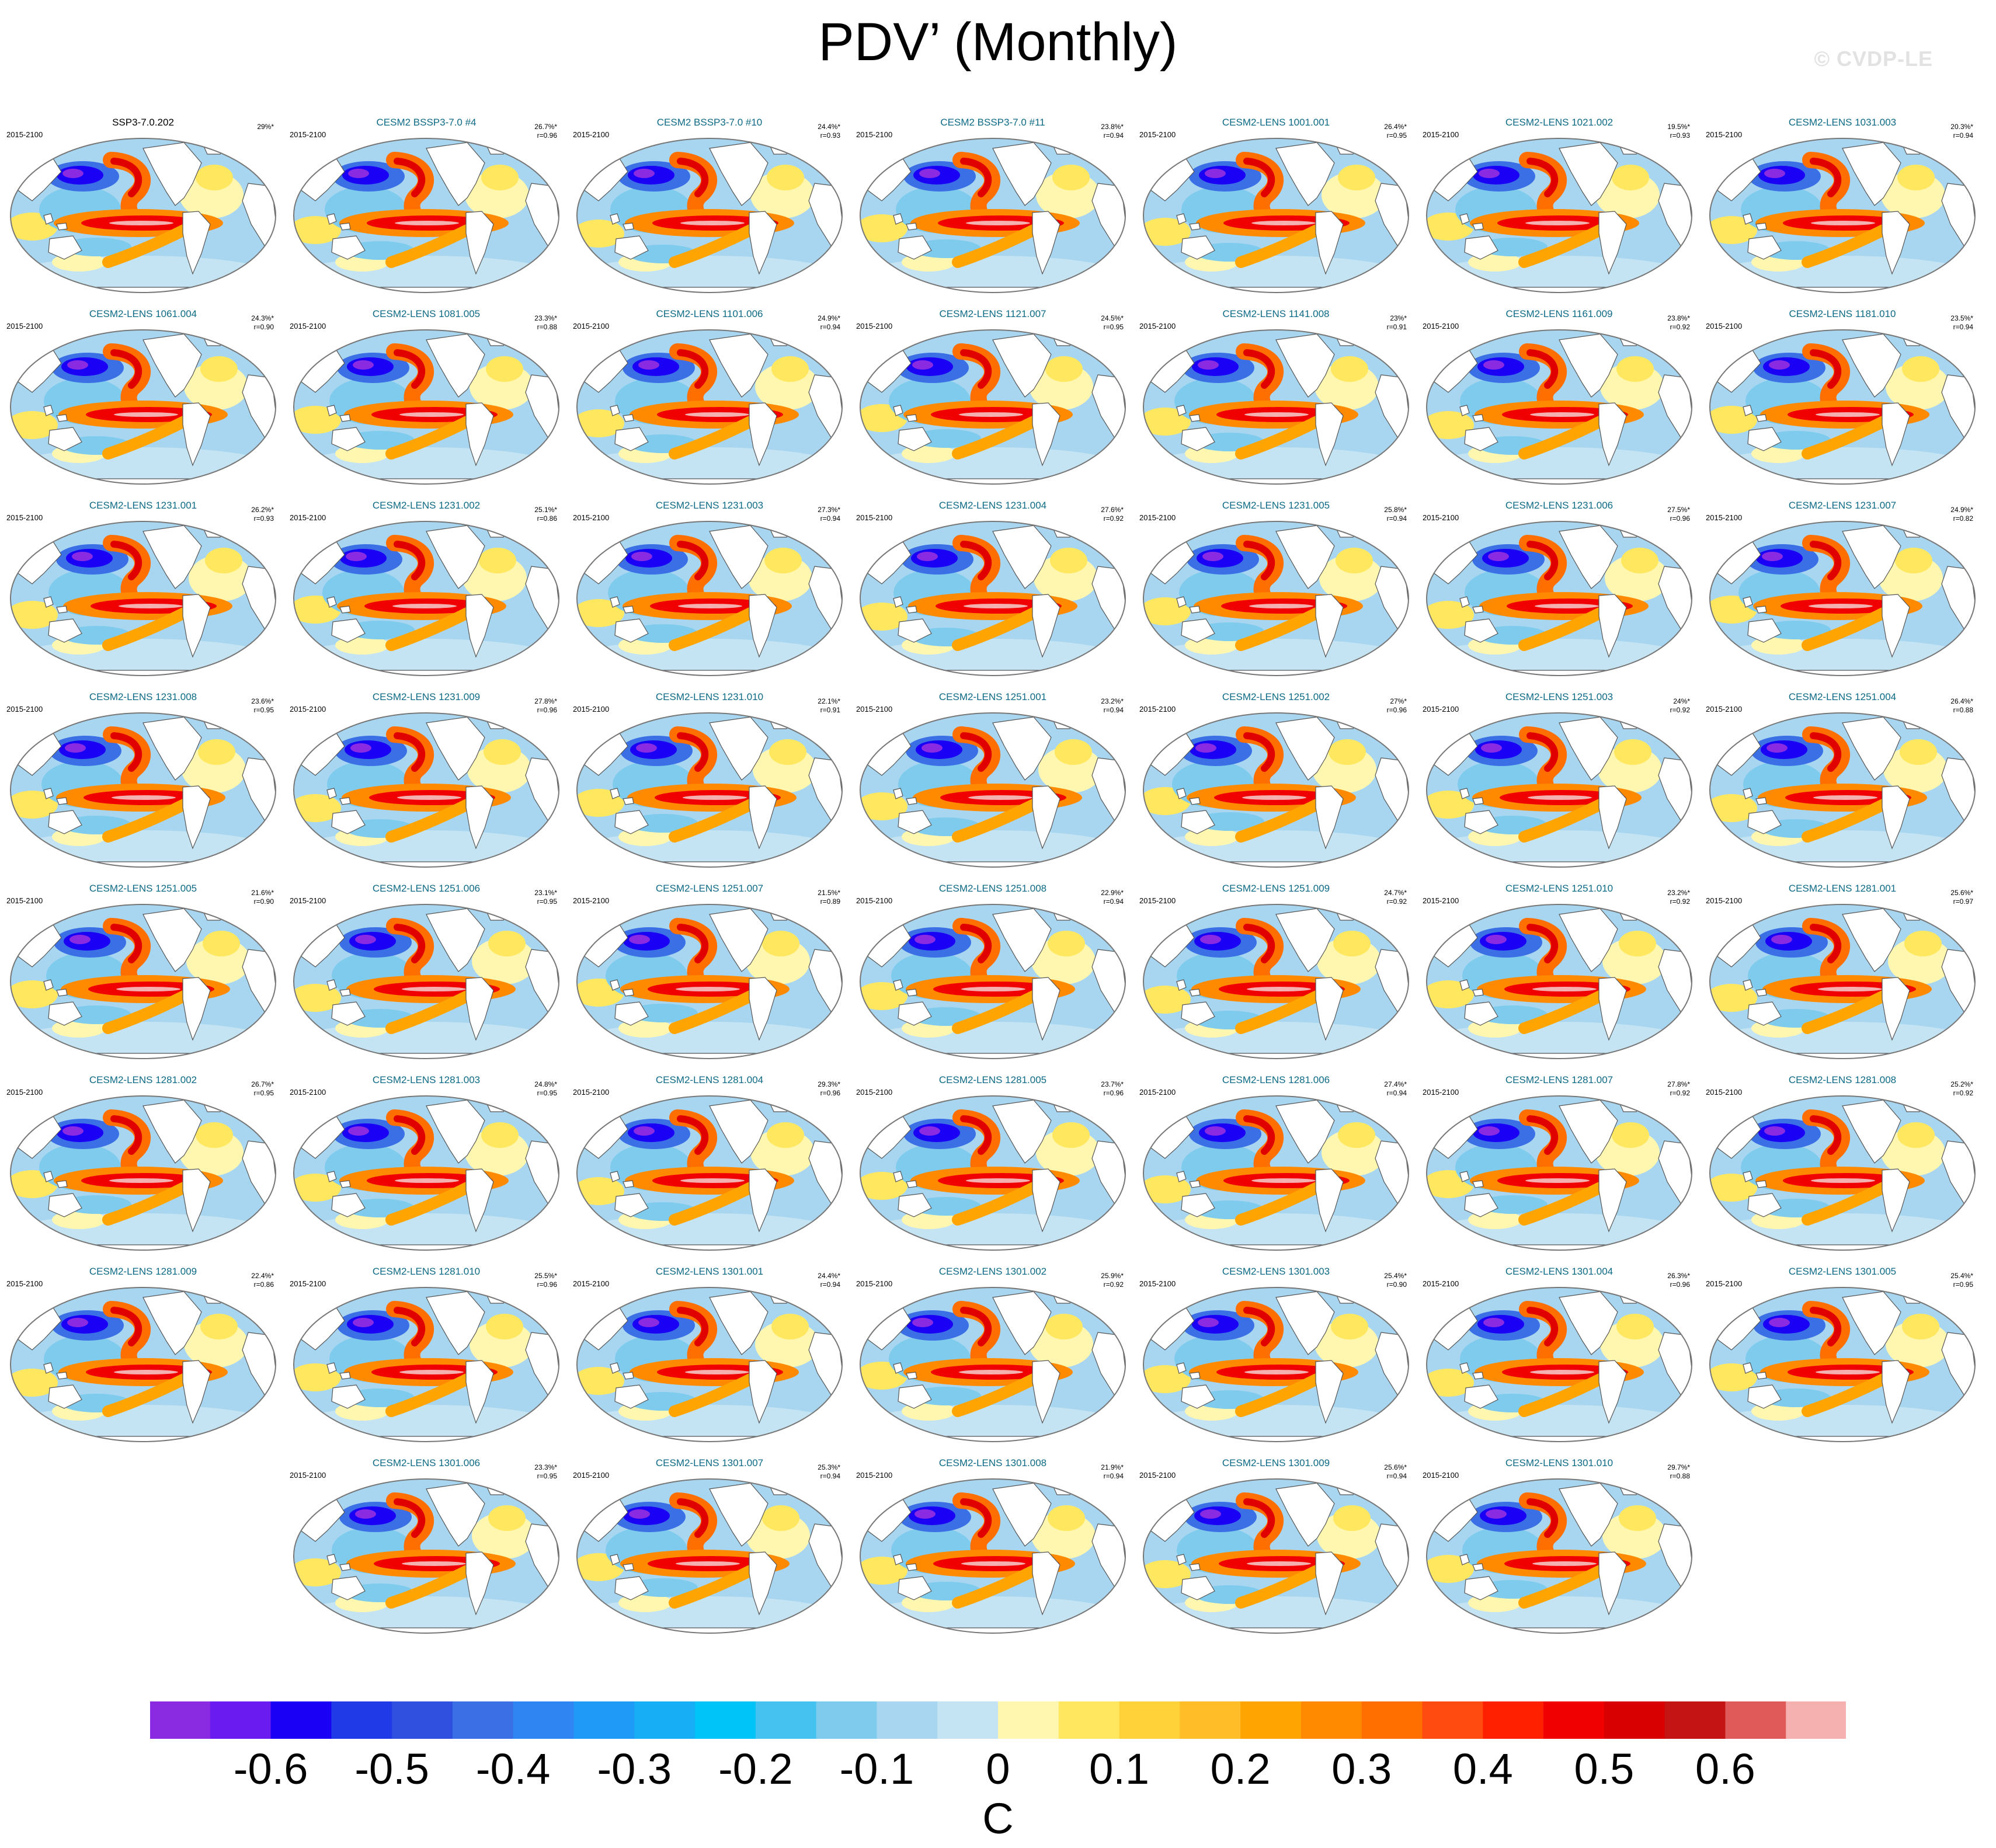  Describe the element at coordinates (1961, 701) in the screenshot. I see `panel-variance-pct: 26.4%*` at that location.